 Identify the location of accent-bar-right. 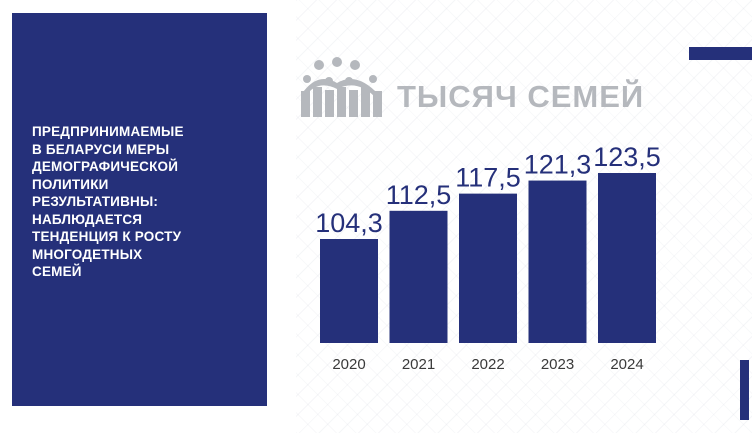
(744, 390).